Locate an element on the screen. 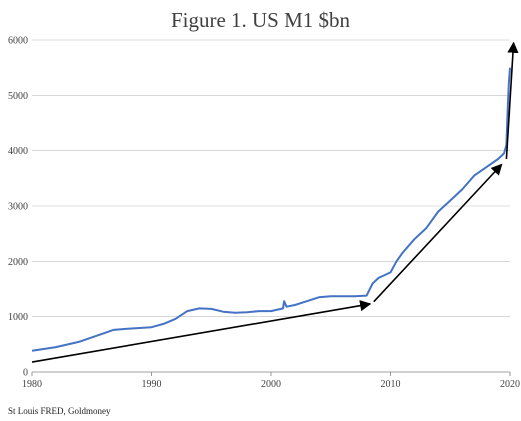  y-tick-label: 1000 is located at coordinates (18, 317).